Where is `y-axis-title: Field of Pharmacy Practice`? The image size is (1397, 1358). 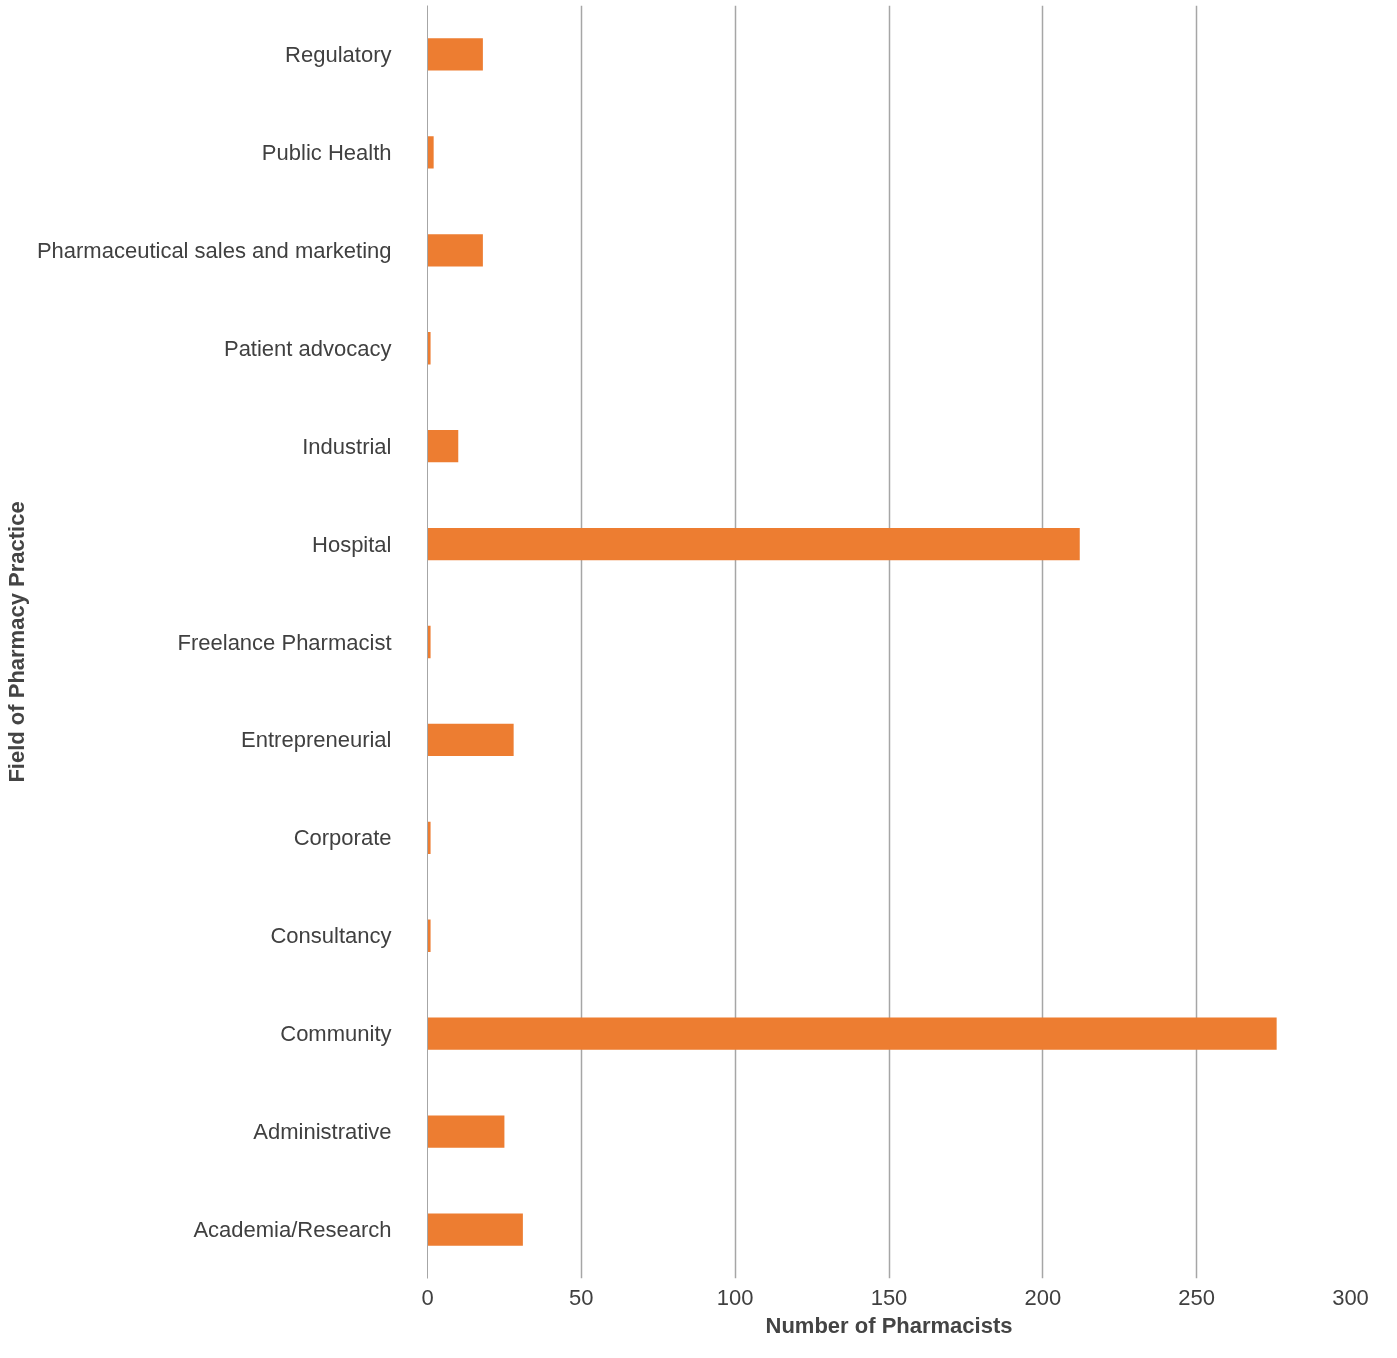 y-axis-title: Field of Pharmacy Practice is located at coordinates (16, 642).